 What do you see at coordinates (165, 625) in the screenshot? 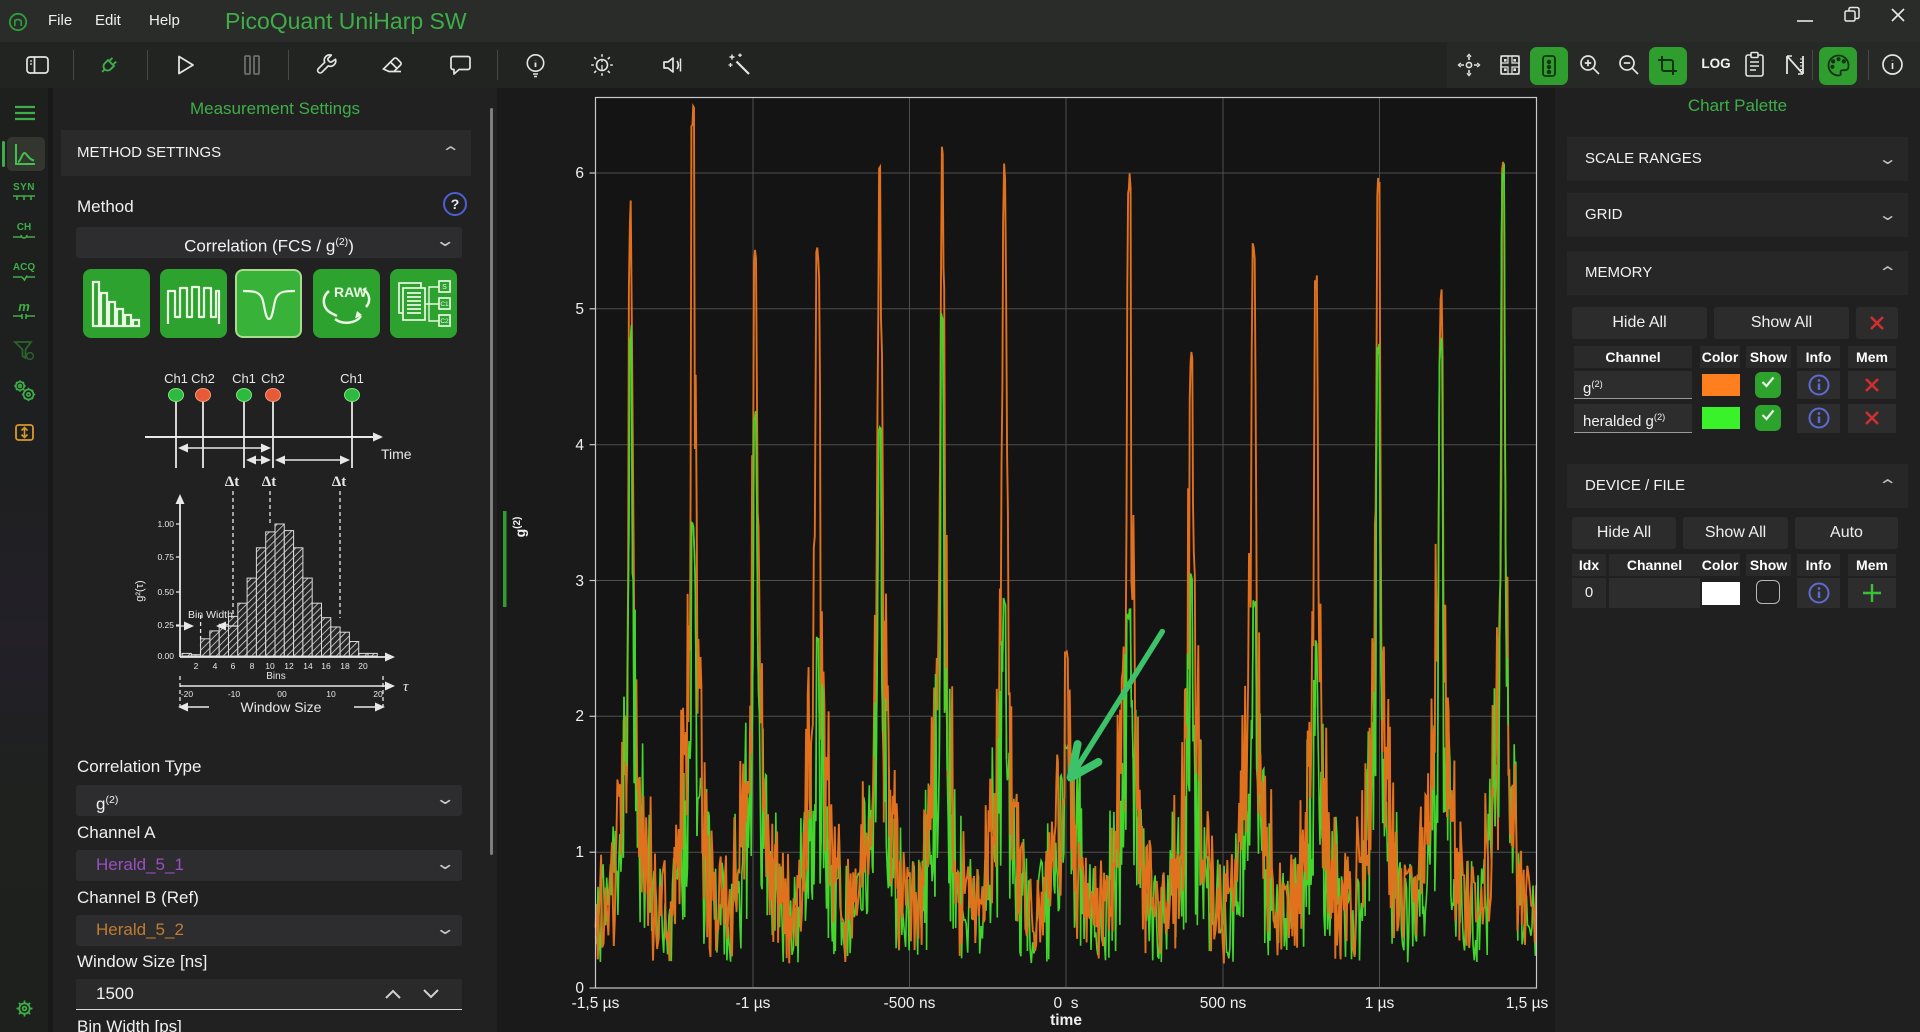
I see `svg-text: 0.25` at bounding box center [165, 625].